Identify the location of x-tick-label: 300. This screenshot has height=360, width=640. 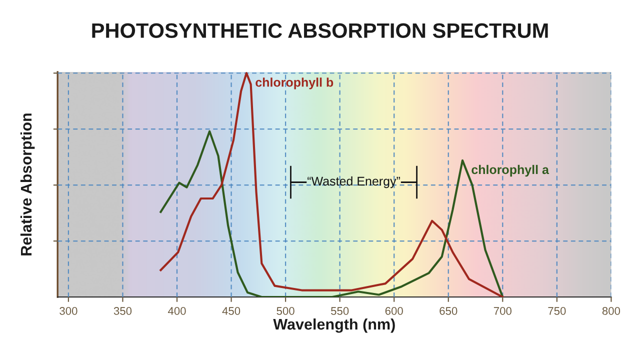
(69, 311).